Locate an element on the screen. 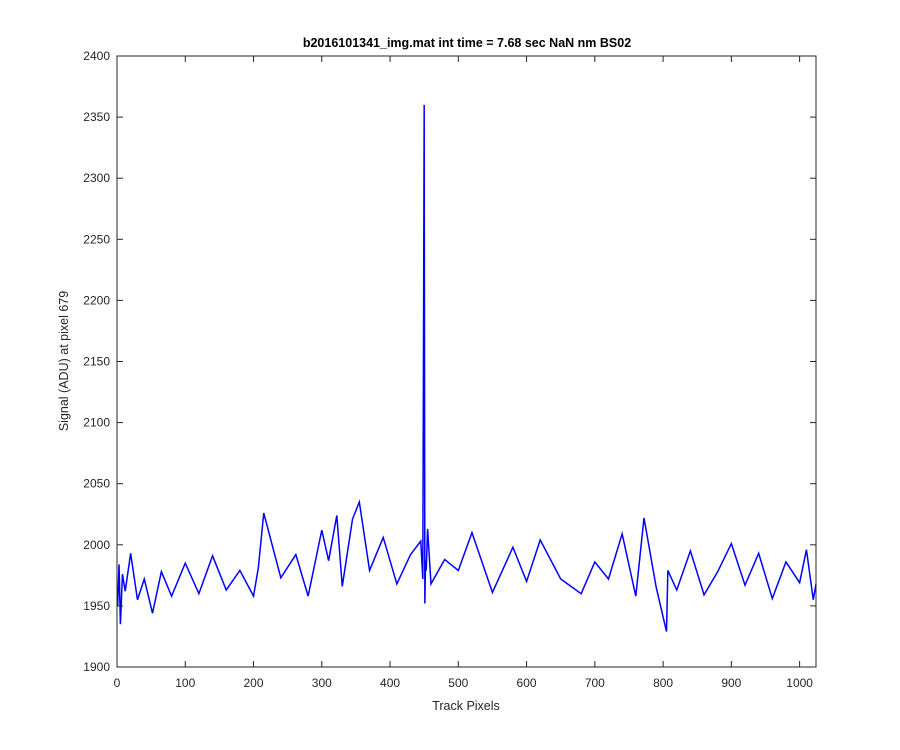 The height and width of the screenshot is (750, 900). x-tick-label: 100 is located at coordinates (185, 683).